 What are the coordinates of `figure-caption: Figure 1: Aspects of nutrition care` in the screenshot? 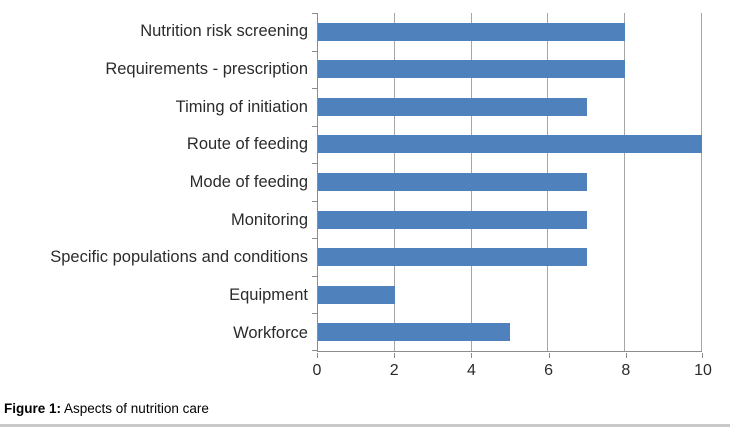 It's located at (106, 408).